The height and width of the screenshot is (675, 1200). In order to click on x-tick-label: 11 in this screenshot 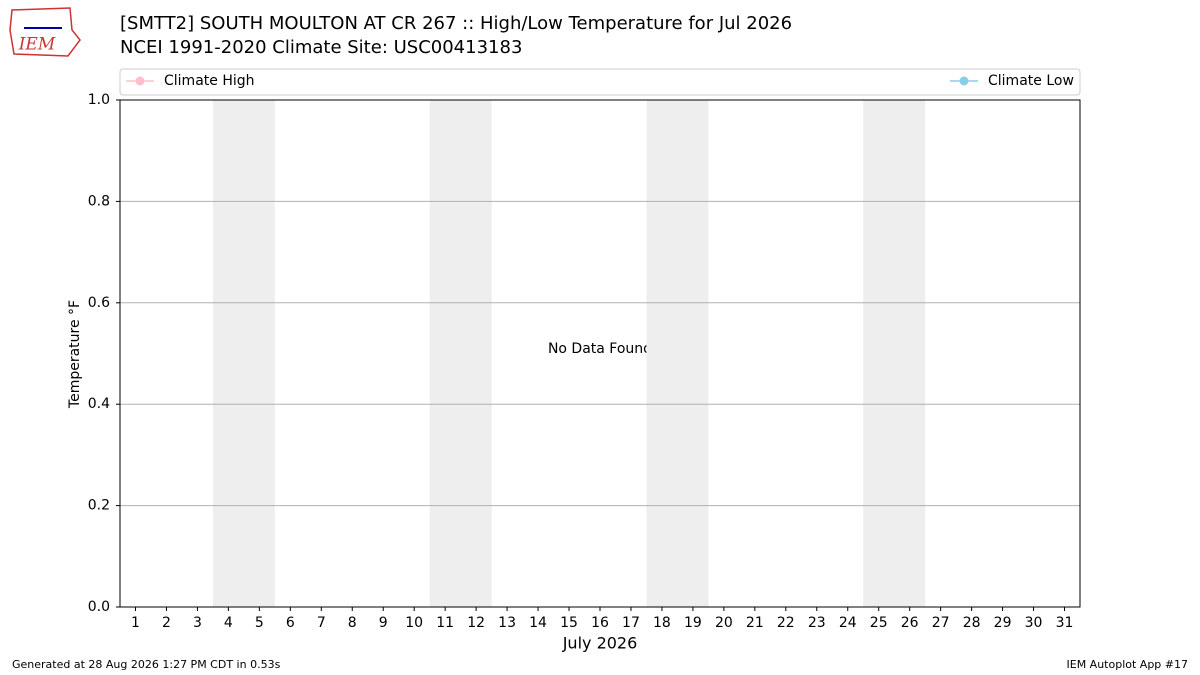, I will do `click(445, 623)`.